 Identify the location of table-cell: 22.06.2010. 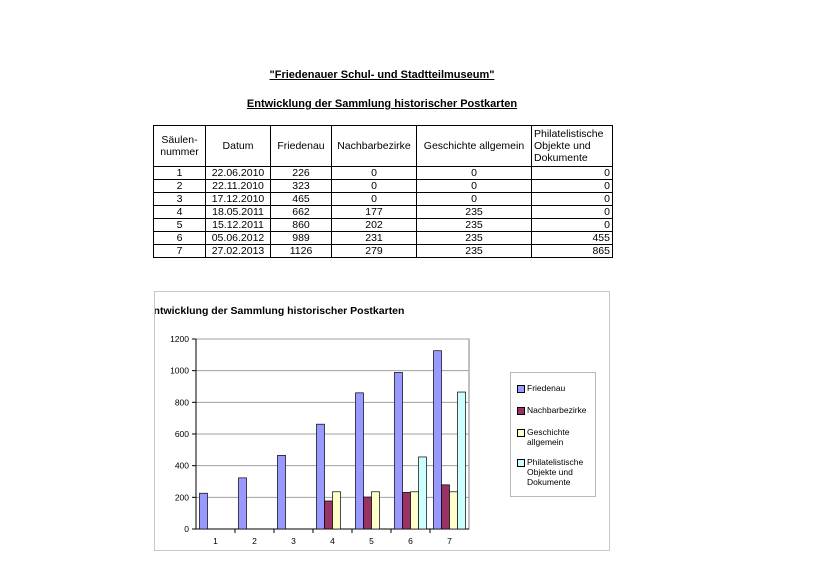
(238, 173).